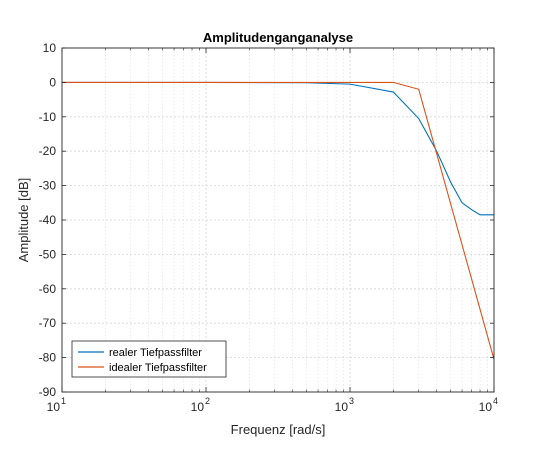  I want to click on y-tick-label: -40, so click(48, 220).